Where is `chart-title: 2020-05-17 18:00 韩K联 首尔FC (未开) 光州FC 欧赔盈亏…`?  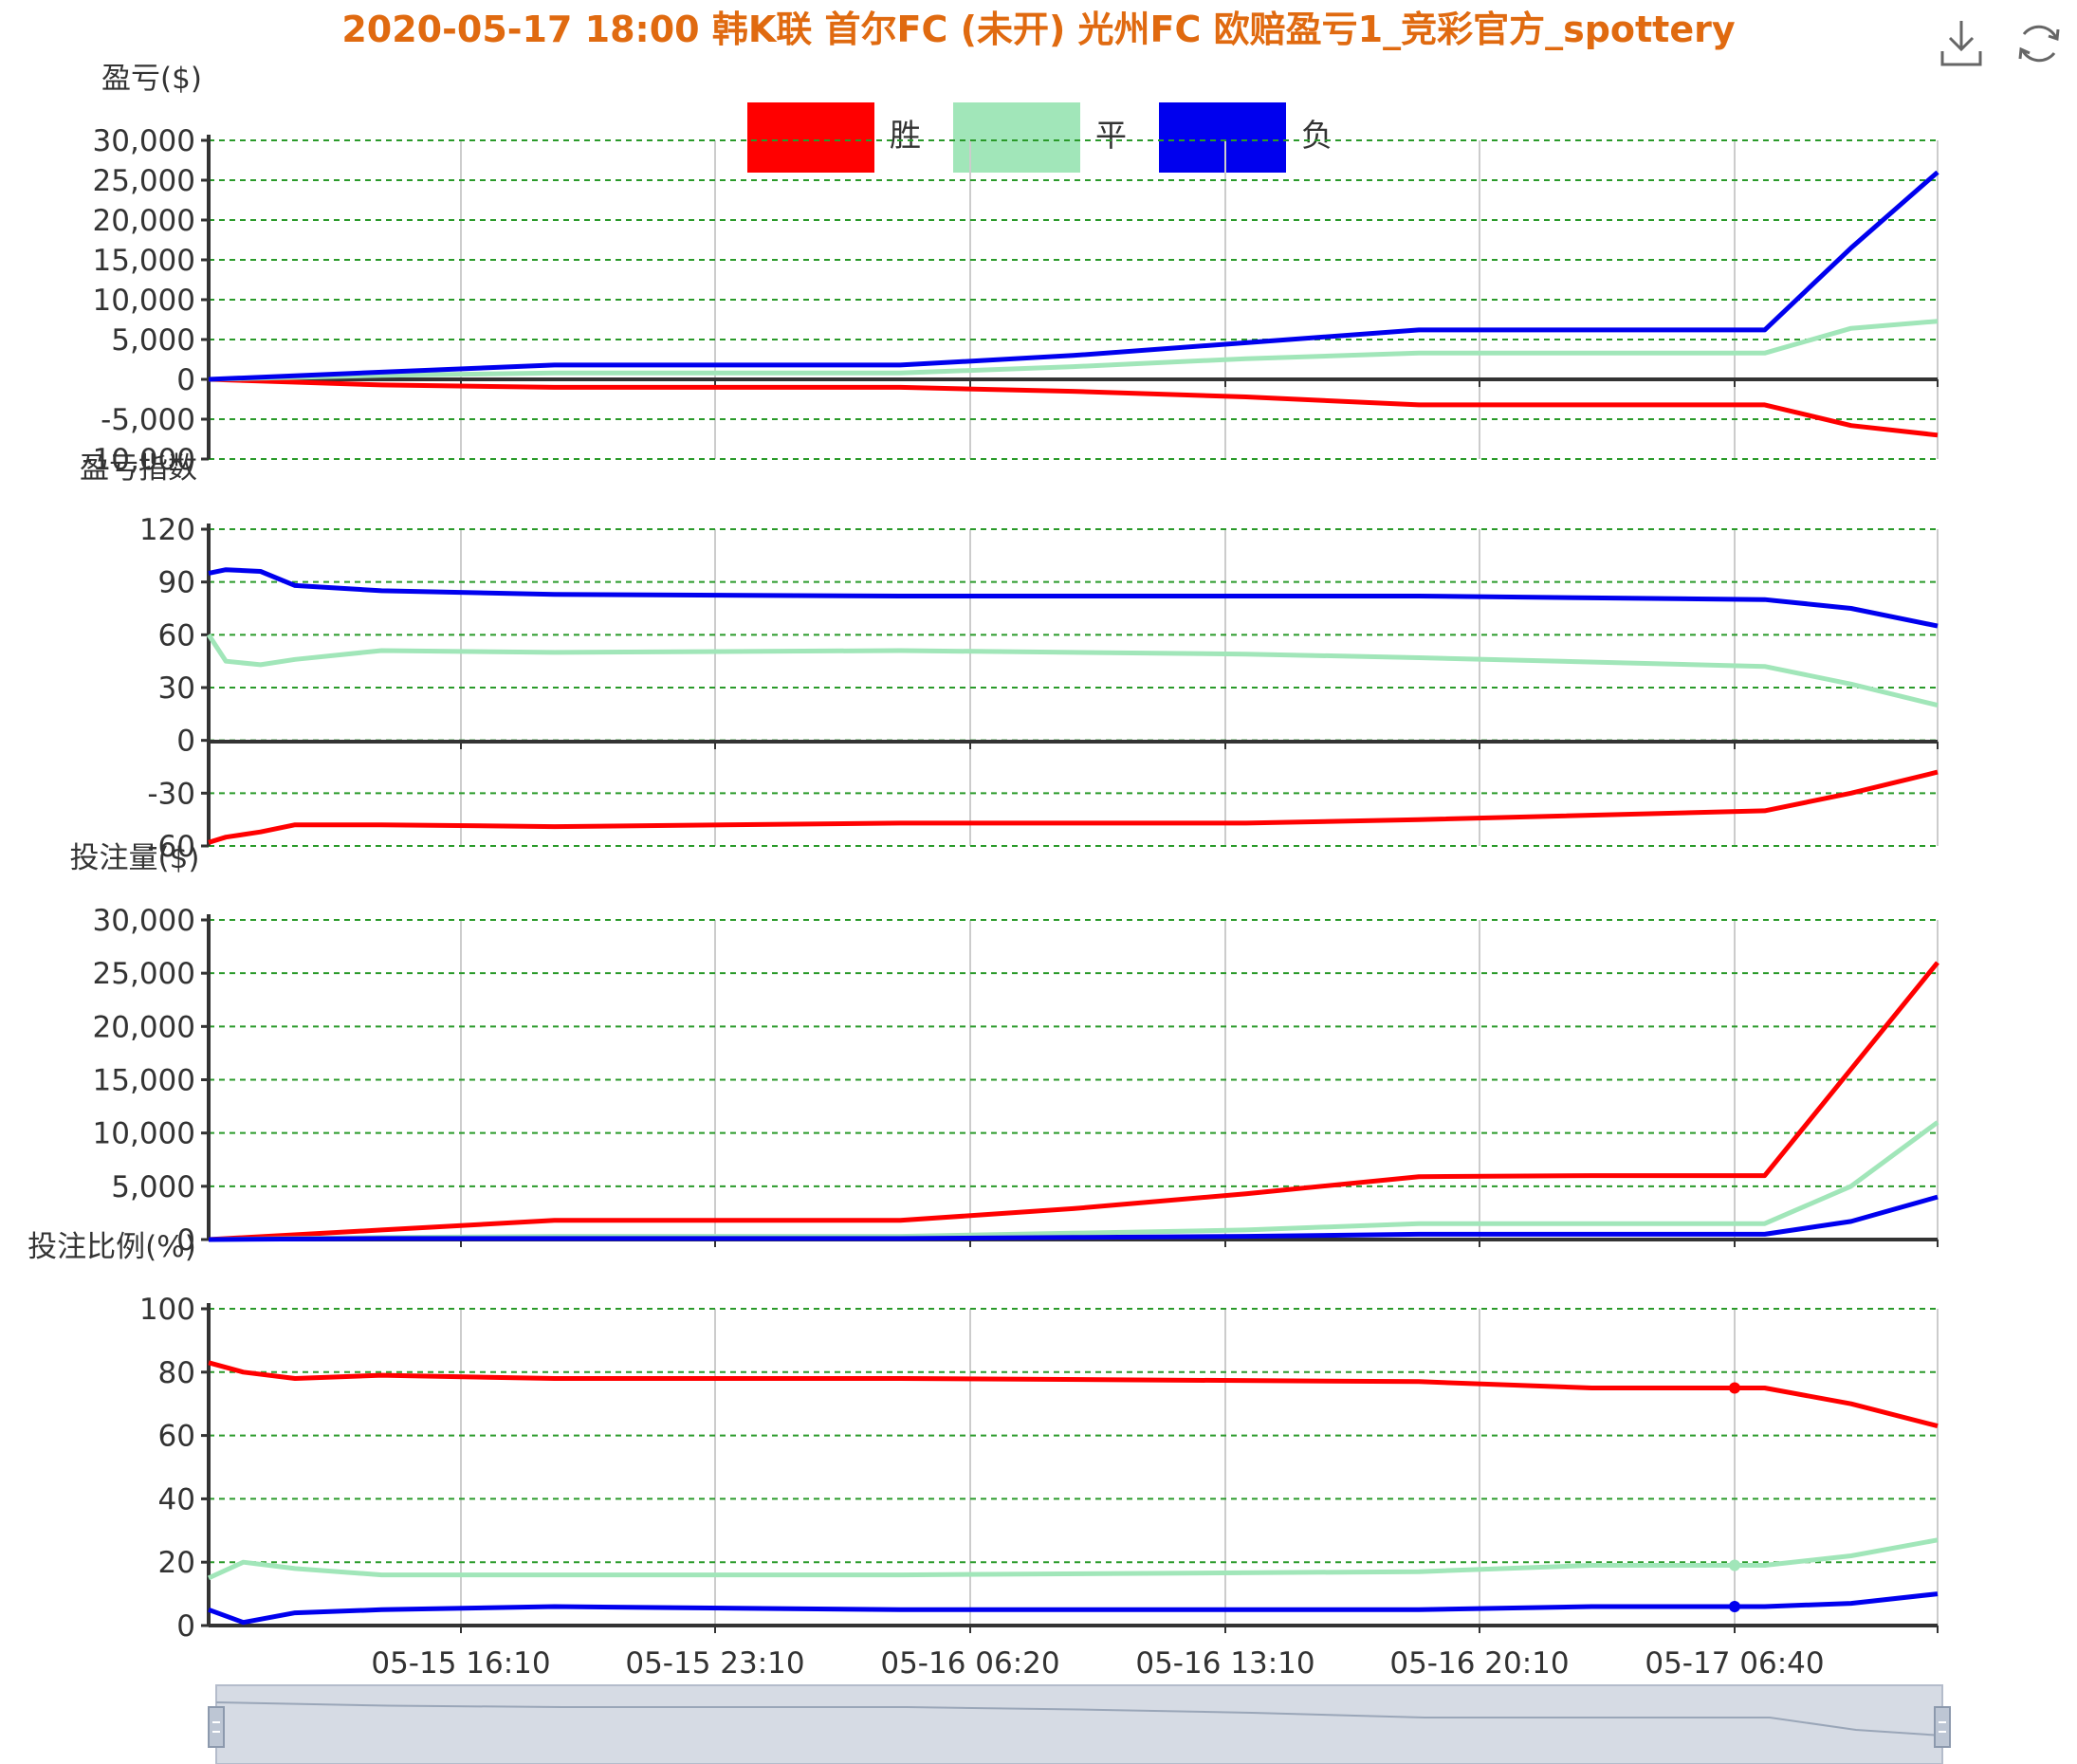 chart-title: 2020-05-17 18:00 韩K联 首尔FC (未开) 光州FC 欧赔盈亏… is located at coordinates (1038, 29).